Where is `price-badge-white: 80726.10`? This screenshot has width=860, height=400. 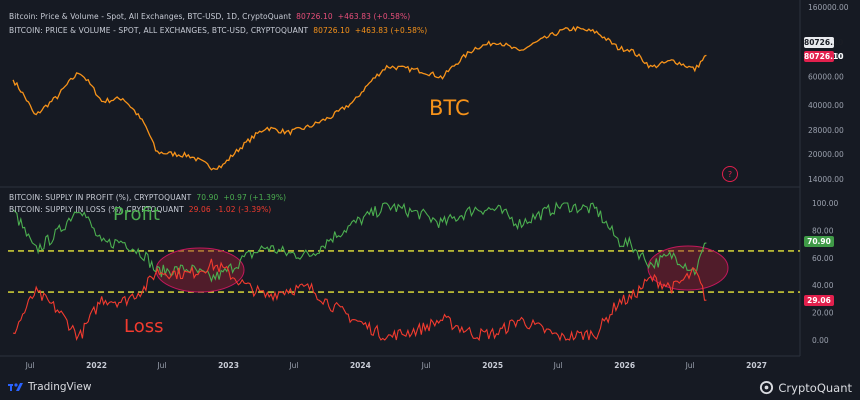
price-badge-white: 80726.10 is located at coordinates (824, 42).